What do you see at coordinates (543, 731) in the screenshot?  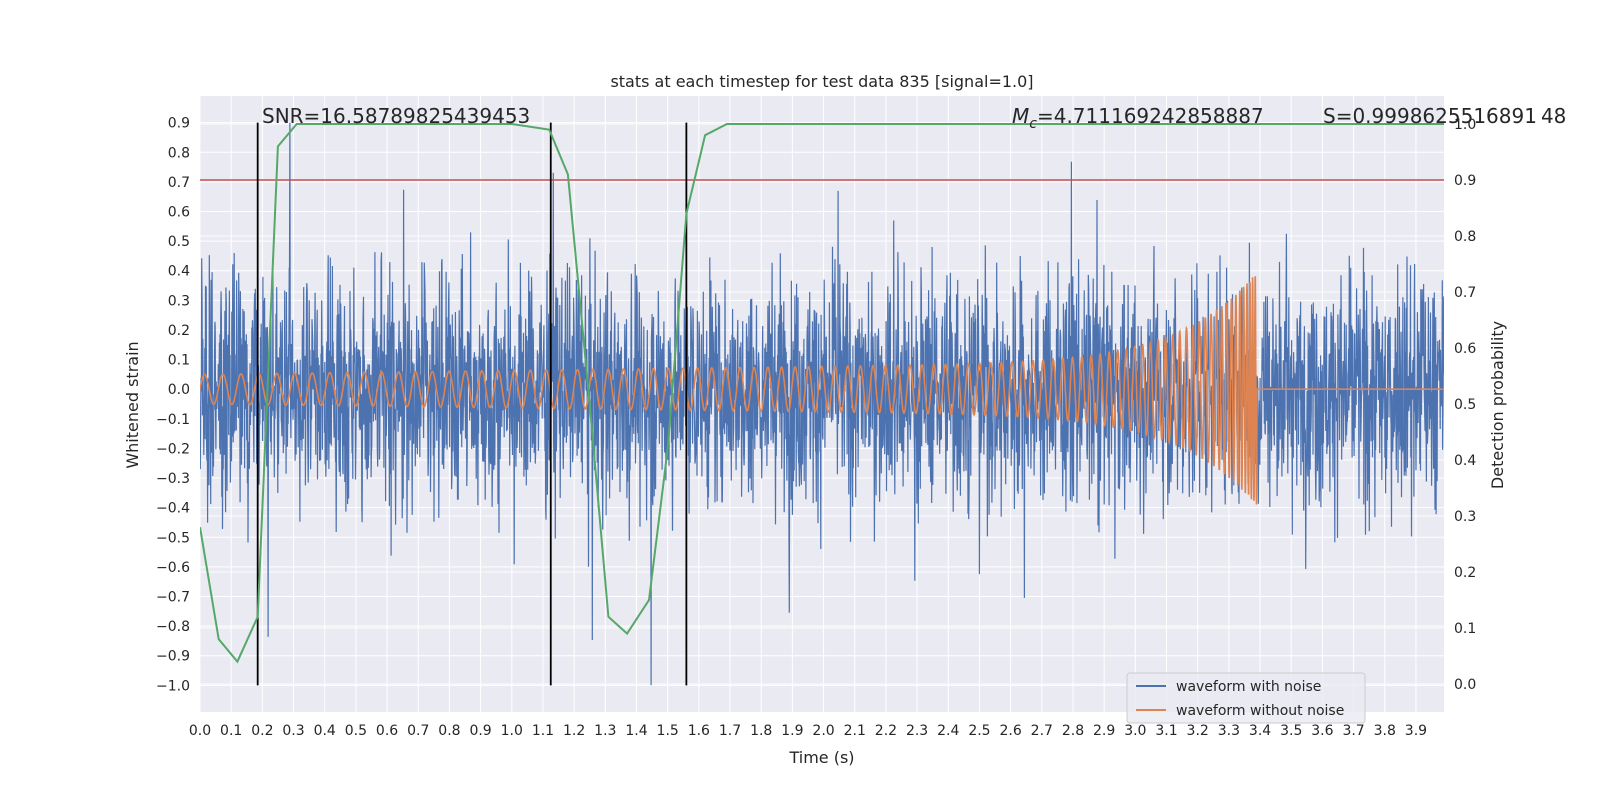 I see `x-tick-label: 1.1` at bounding box center [543, 731].